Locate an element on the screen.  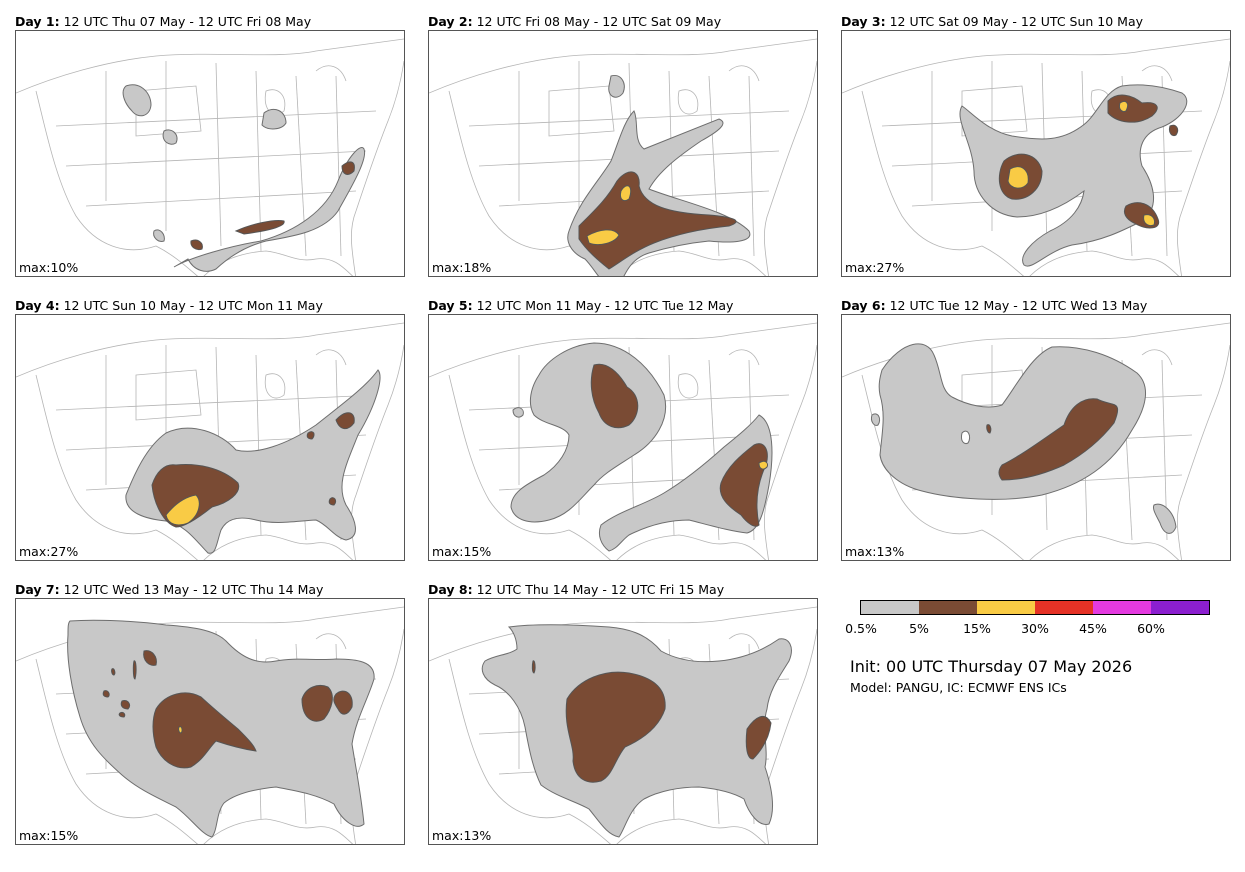
max-label: max:18% is located at coordinates (462, 267).